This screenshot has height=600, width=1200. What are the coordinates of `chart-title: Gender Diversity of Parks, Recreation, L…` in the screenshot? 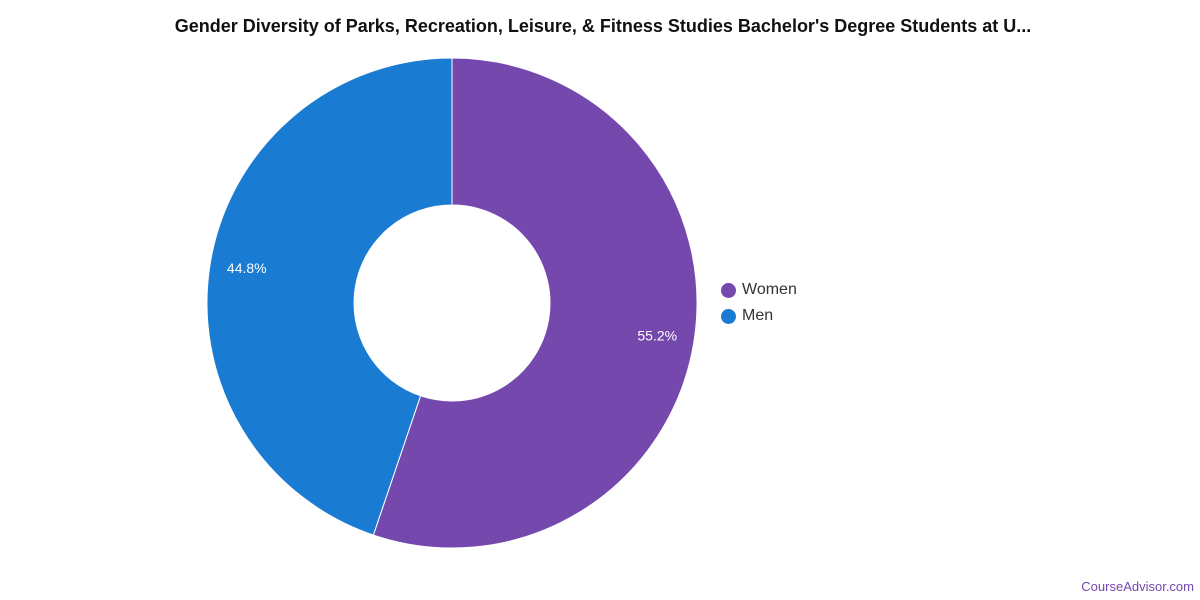 It's located at (603, 26).